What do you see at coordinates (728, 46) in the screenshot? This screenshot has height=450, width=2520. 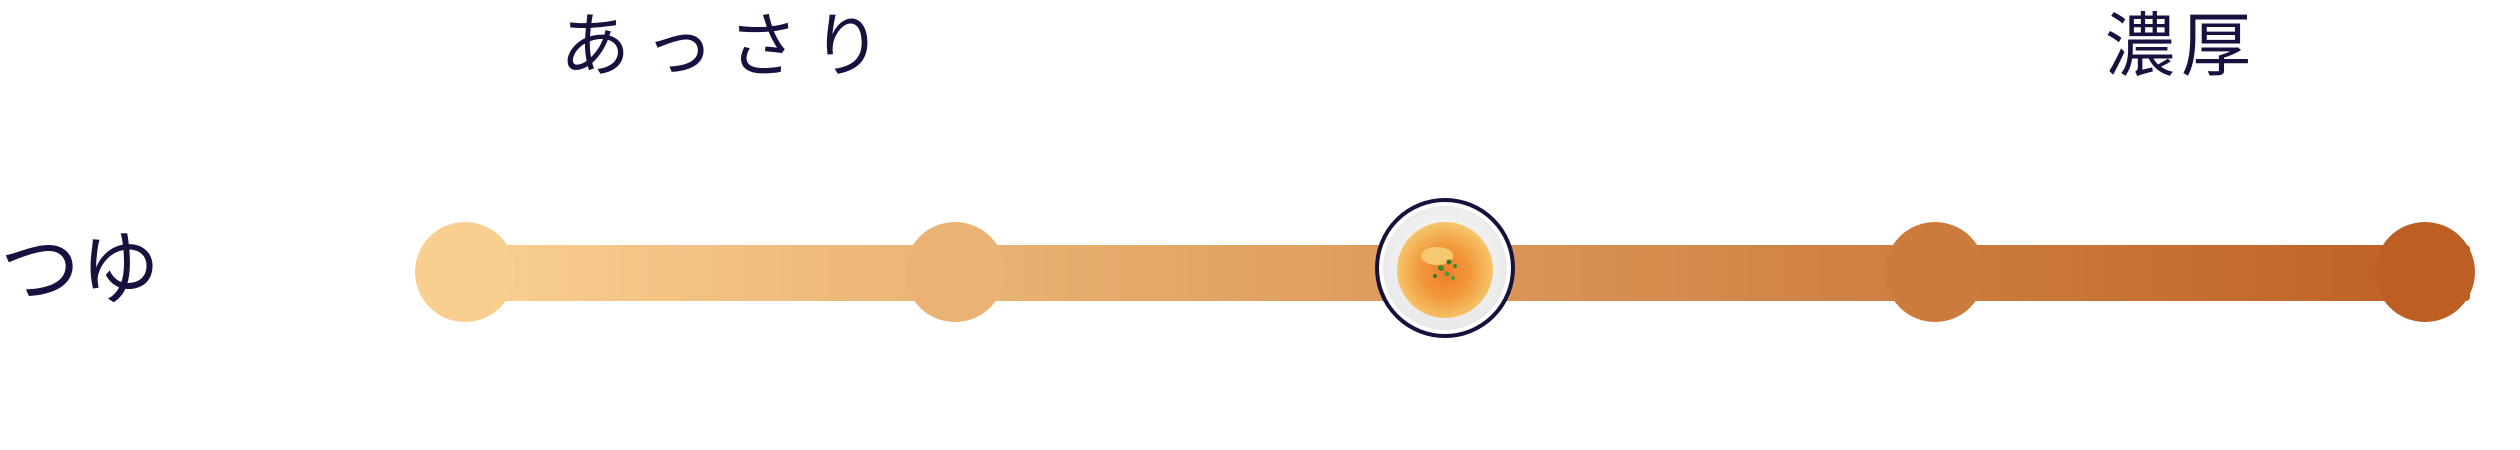 I see `light-flavor-label: あっさり` at bounding box center [728, 46].